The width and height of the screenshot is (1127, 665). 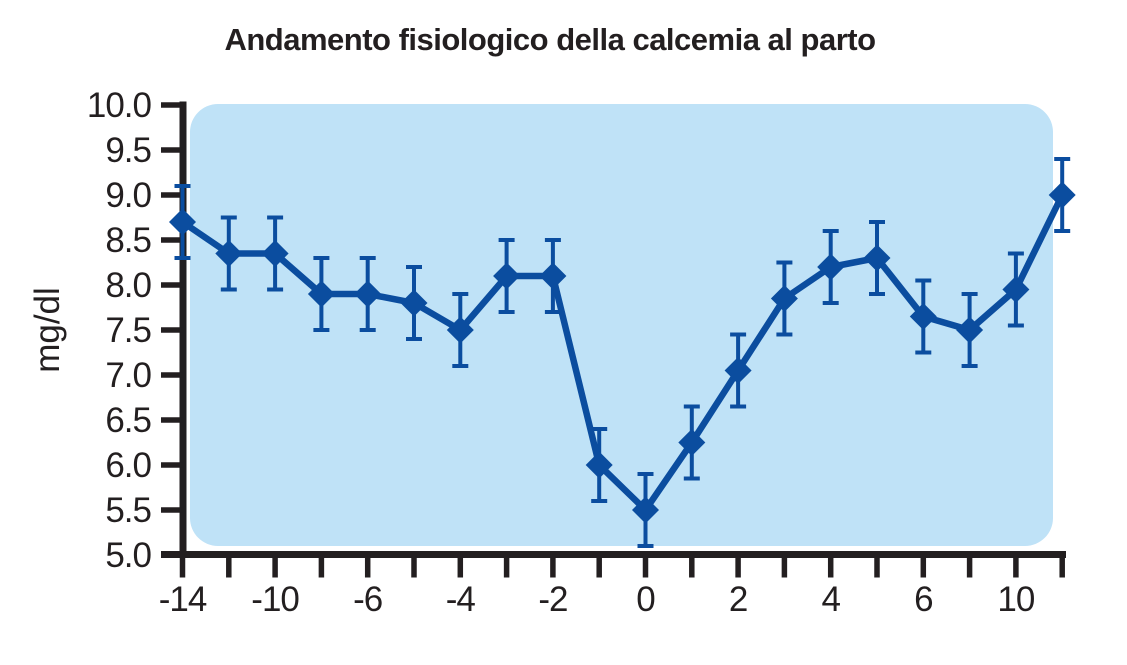 What do you see at coordinates (128, 195) in the screenshot?
I see `y-tick-label: 9.0` at bounding box center [128, 195].